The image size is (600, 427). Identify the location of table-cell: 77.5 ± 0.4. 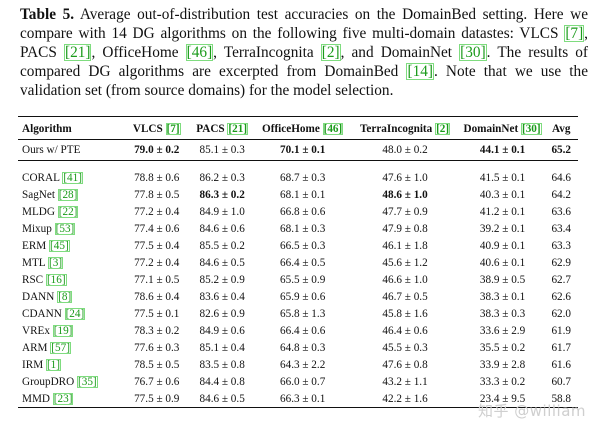
(157, 245).